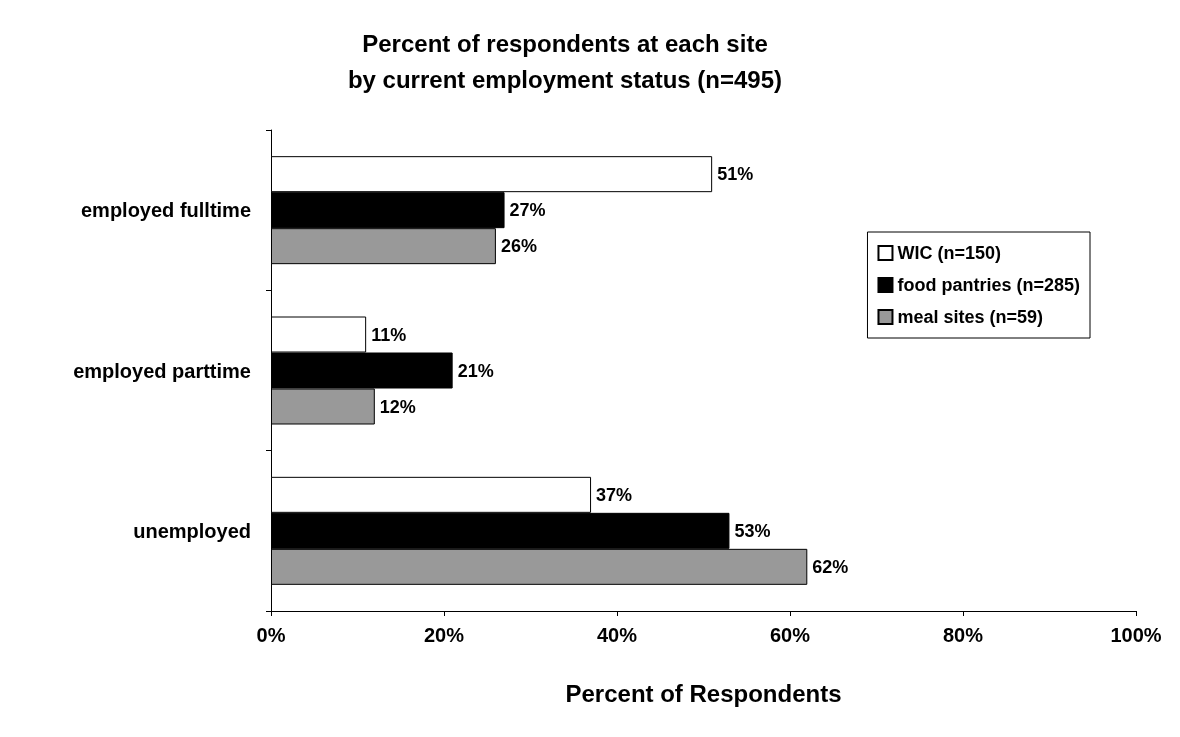  What do you see at coordinates (703, 693) in the screenshot?
I see `x-axis-title: Percent of Respondents` at bounding box center [703, 693].